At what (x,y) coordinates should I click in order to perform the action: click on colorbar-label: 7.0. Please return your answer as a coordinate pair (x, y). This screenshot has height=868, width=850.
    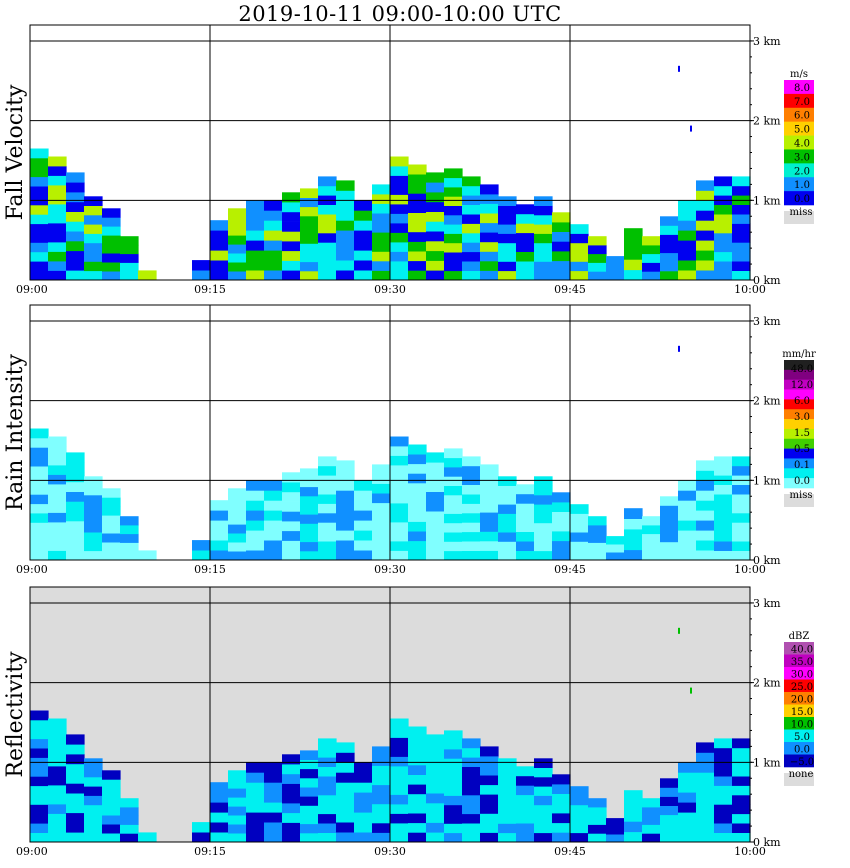
    Looking at the image, I should click on (802, 102).